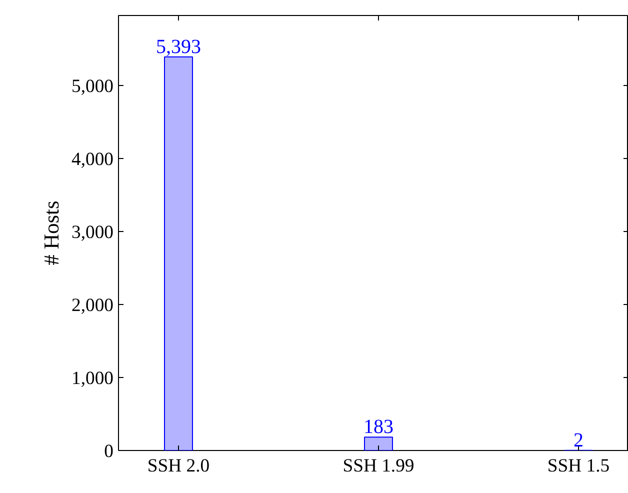 Image resolution: width=628 pixels, height=493 pixels. What do you see at coordinates (93, 305) in the screenshot?
I see `y-tick-label: 2,000` at bounding box center [93, 305].